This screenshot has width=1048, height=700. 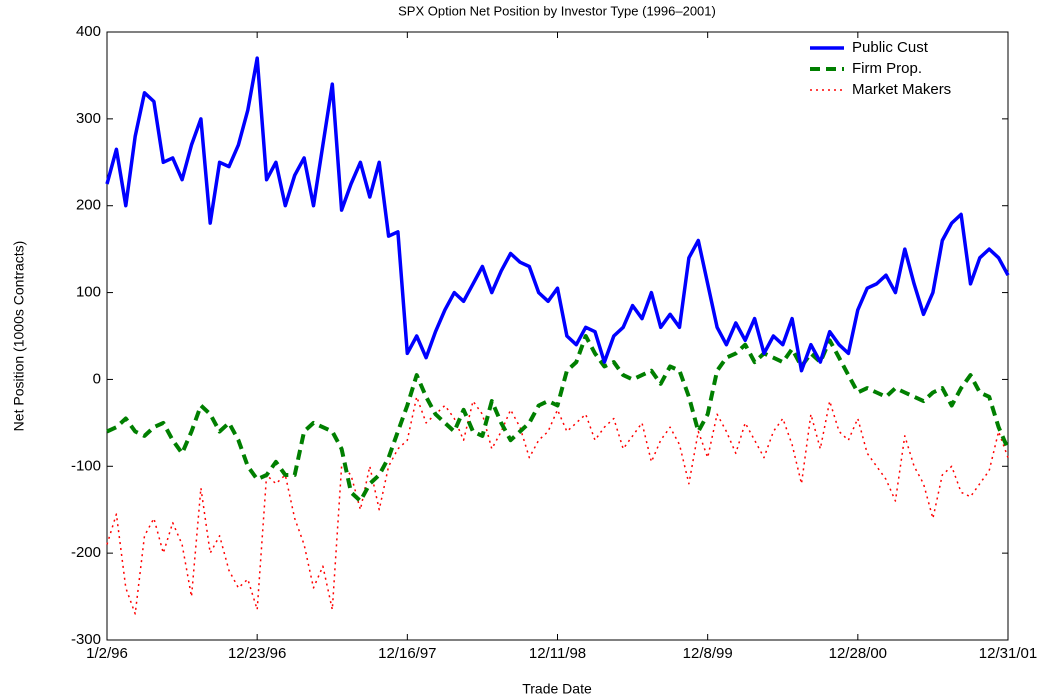 What do you see at coordinates (86, 639) in the screenshot?
I see `y-tick-label: -300` at bounding box center [86, 639].